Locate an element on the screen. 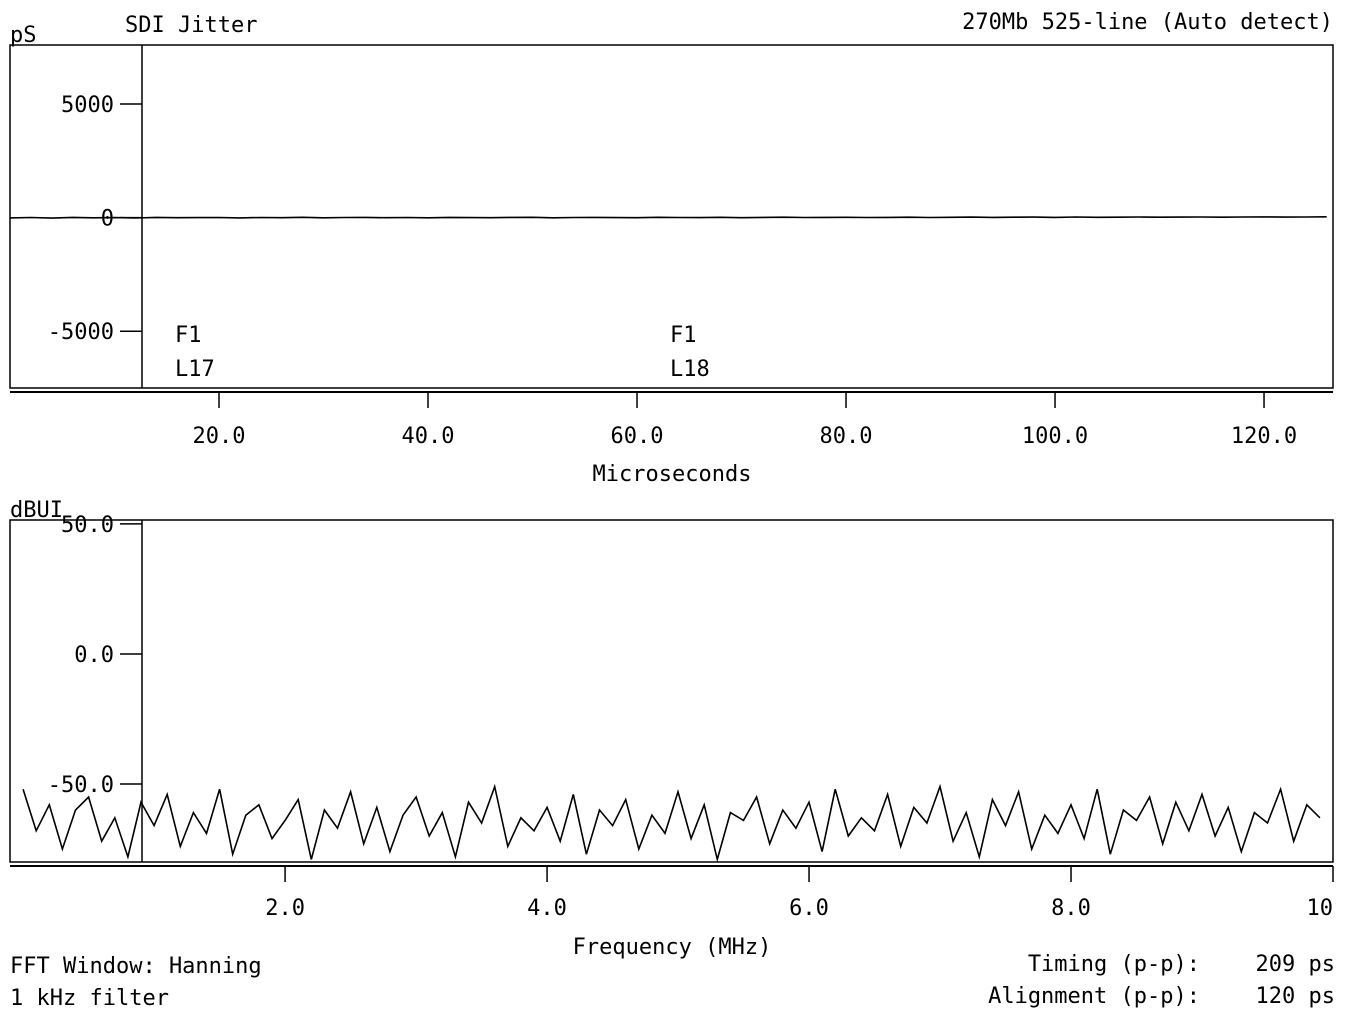 This screenshot has width=1348, height=1011. x-tick-label: 4.0 is located at coordinates (547, 908).